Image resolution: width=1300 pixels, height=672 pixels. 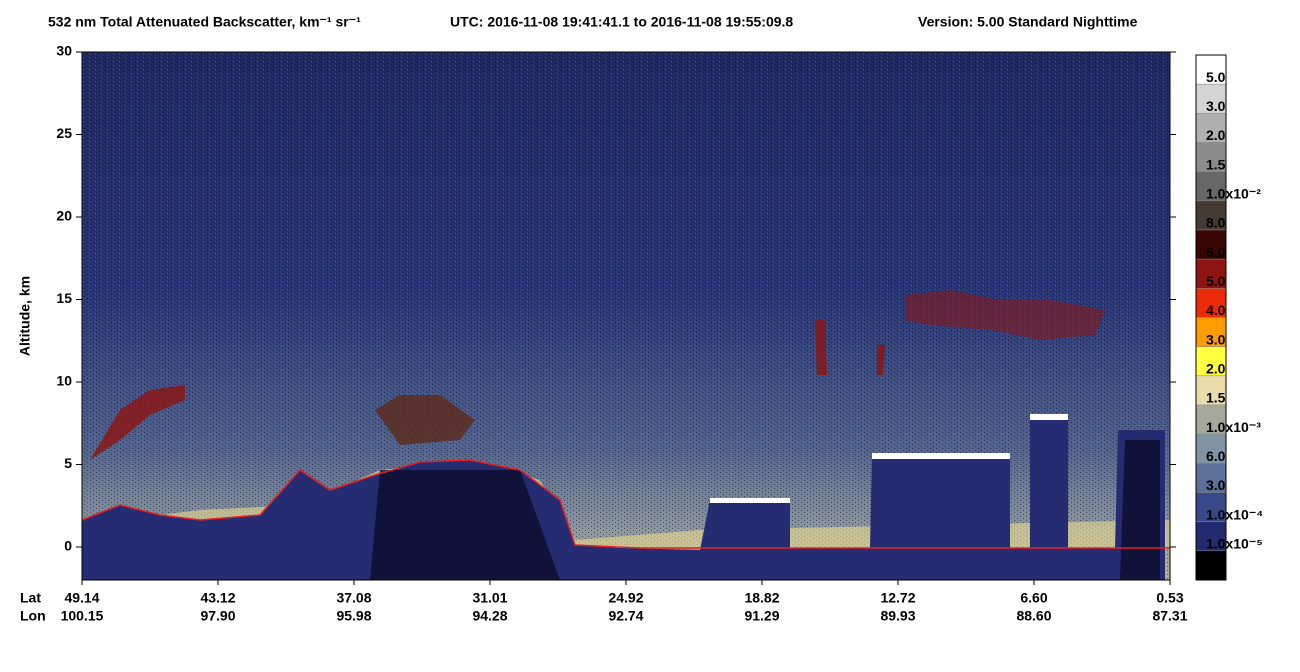 I want to click on lat-label: 6.60, so click(x=1033, y=598).